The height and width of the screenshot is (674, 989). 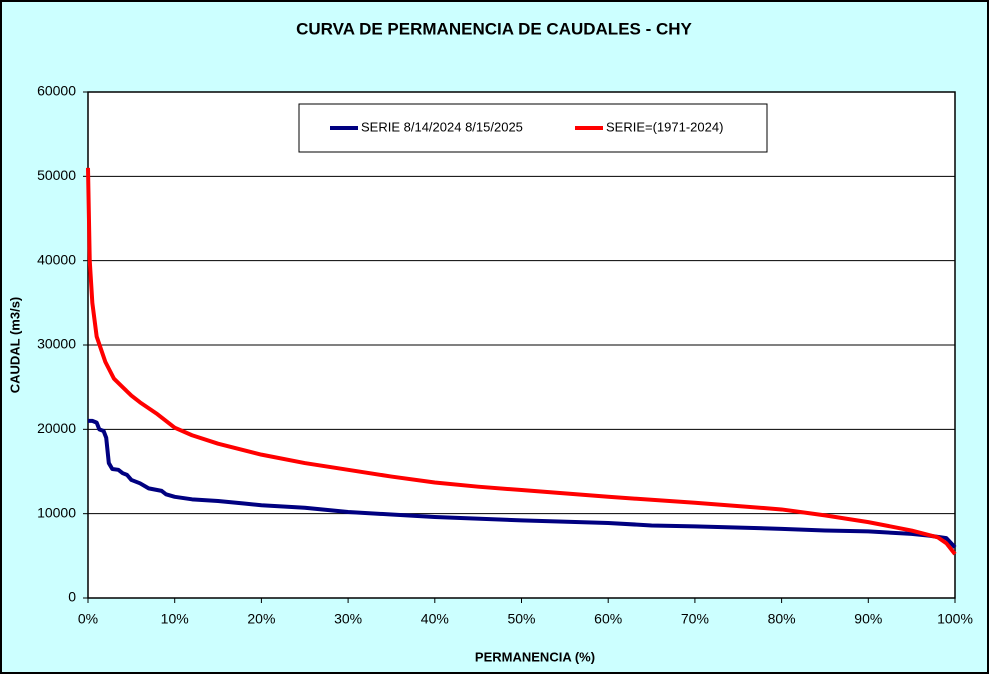 What do you see at coordinates (72, 597) in the screenshot?
I see `y-tick-label: 0` at bounding box center [72, 597].